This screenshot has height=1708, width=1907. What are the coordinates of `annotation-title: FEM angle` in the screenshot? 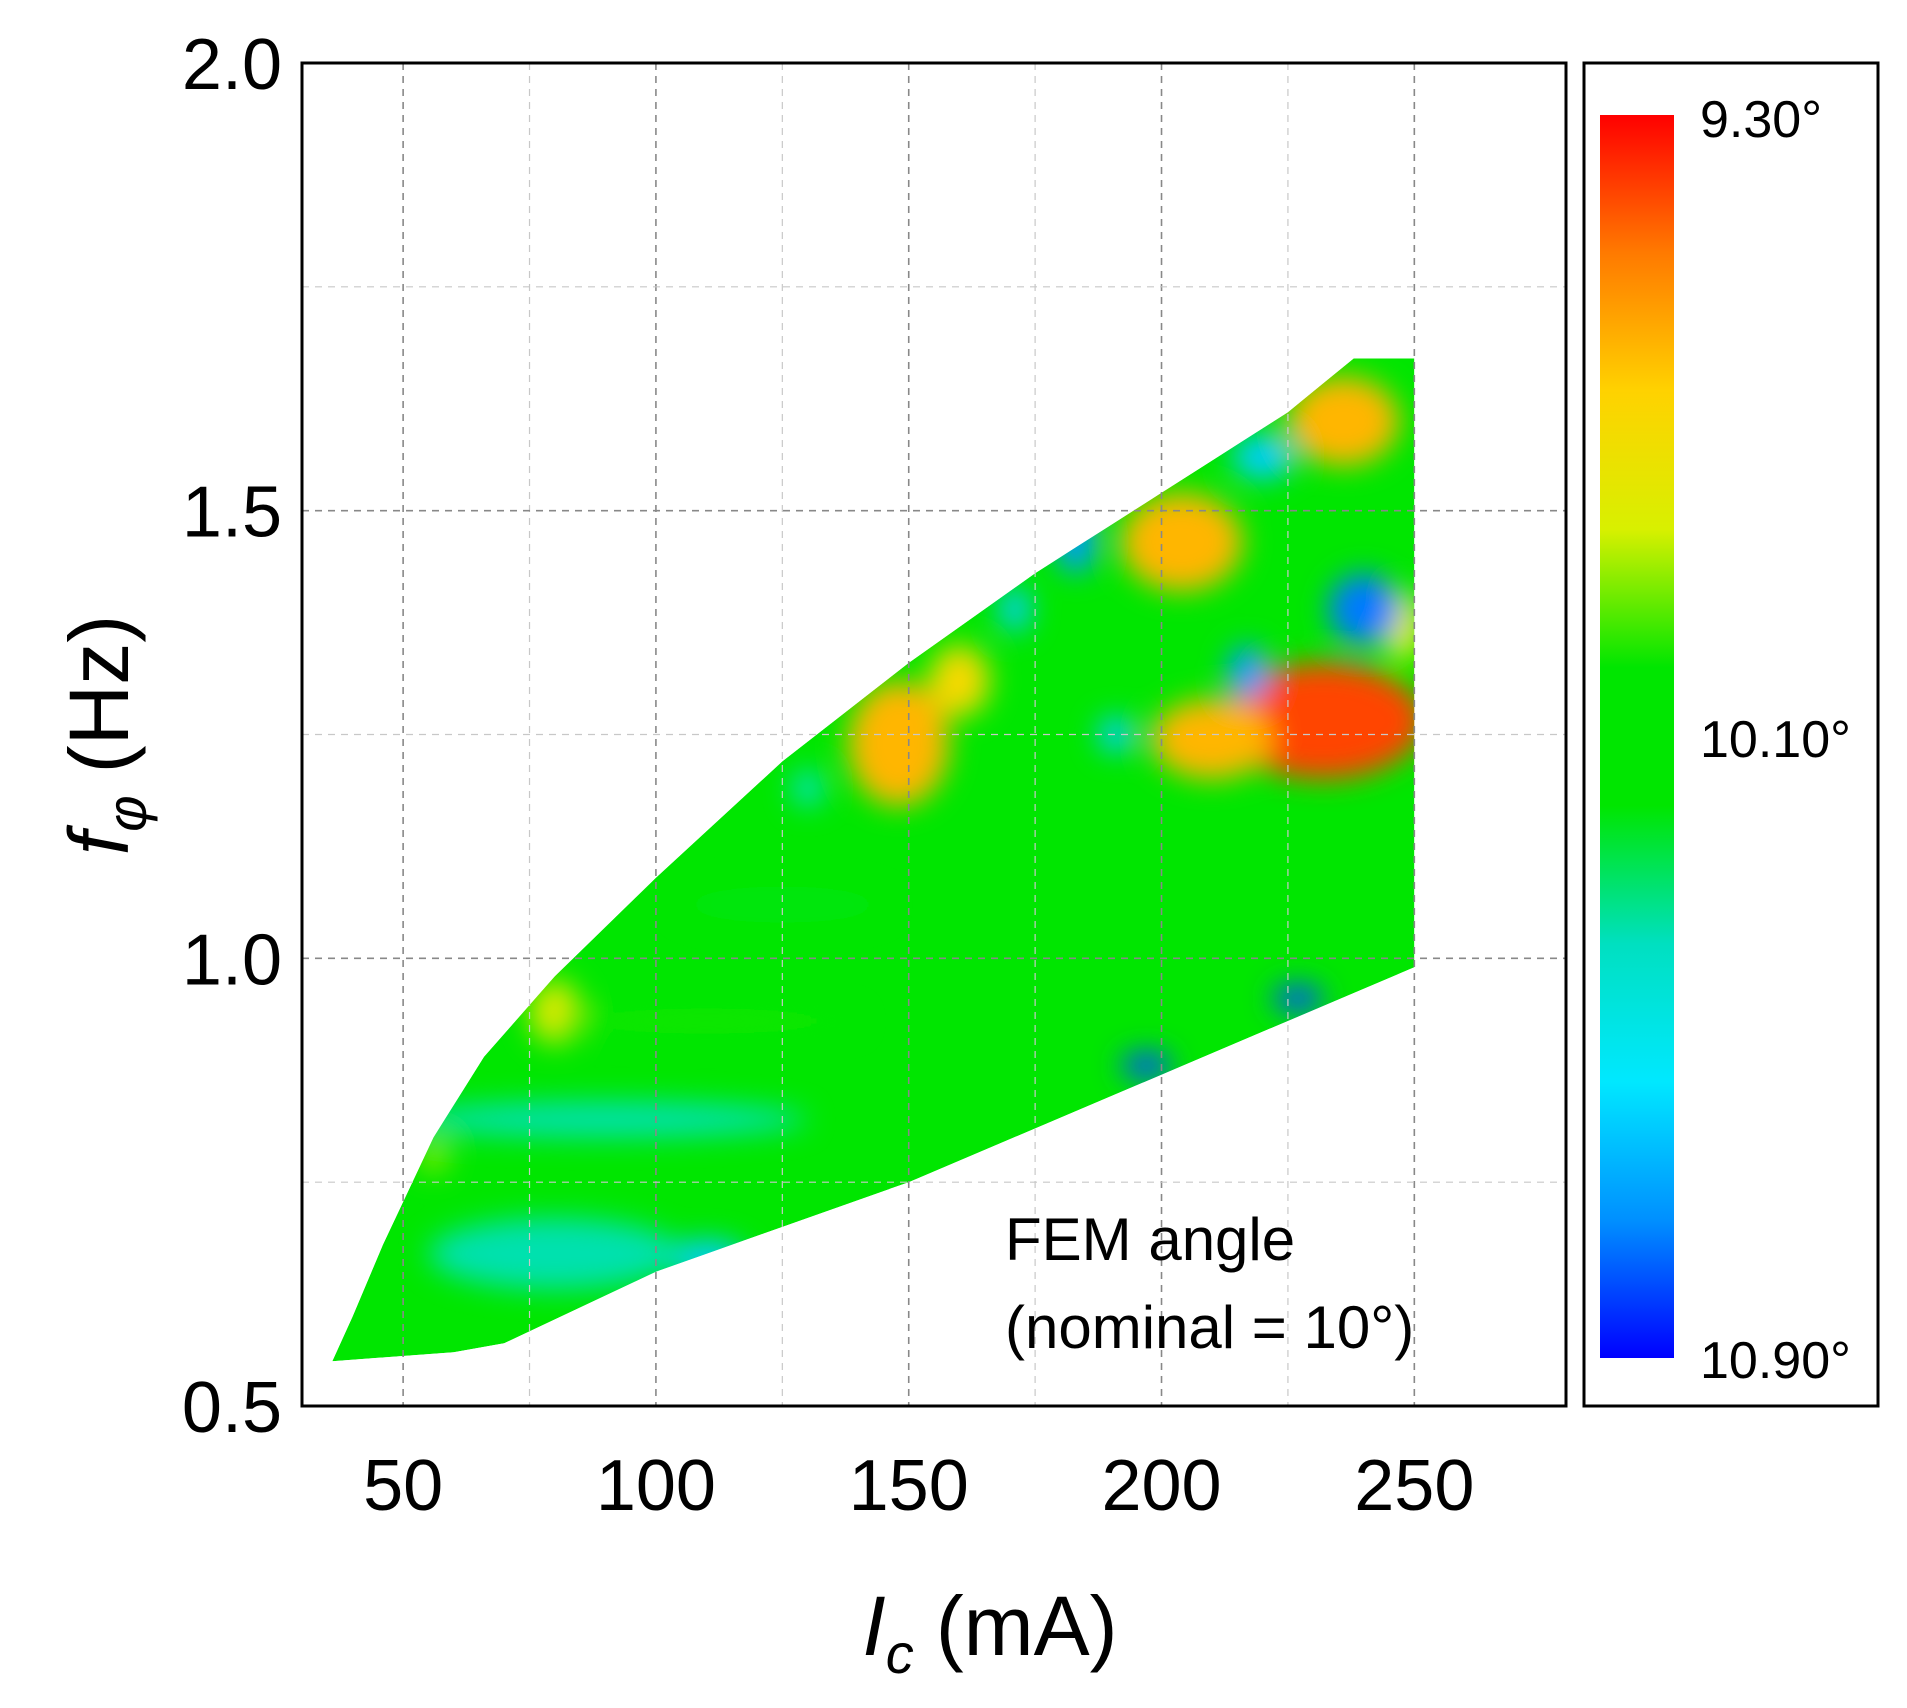 It's located at (1150, 1239).